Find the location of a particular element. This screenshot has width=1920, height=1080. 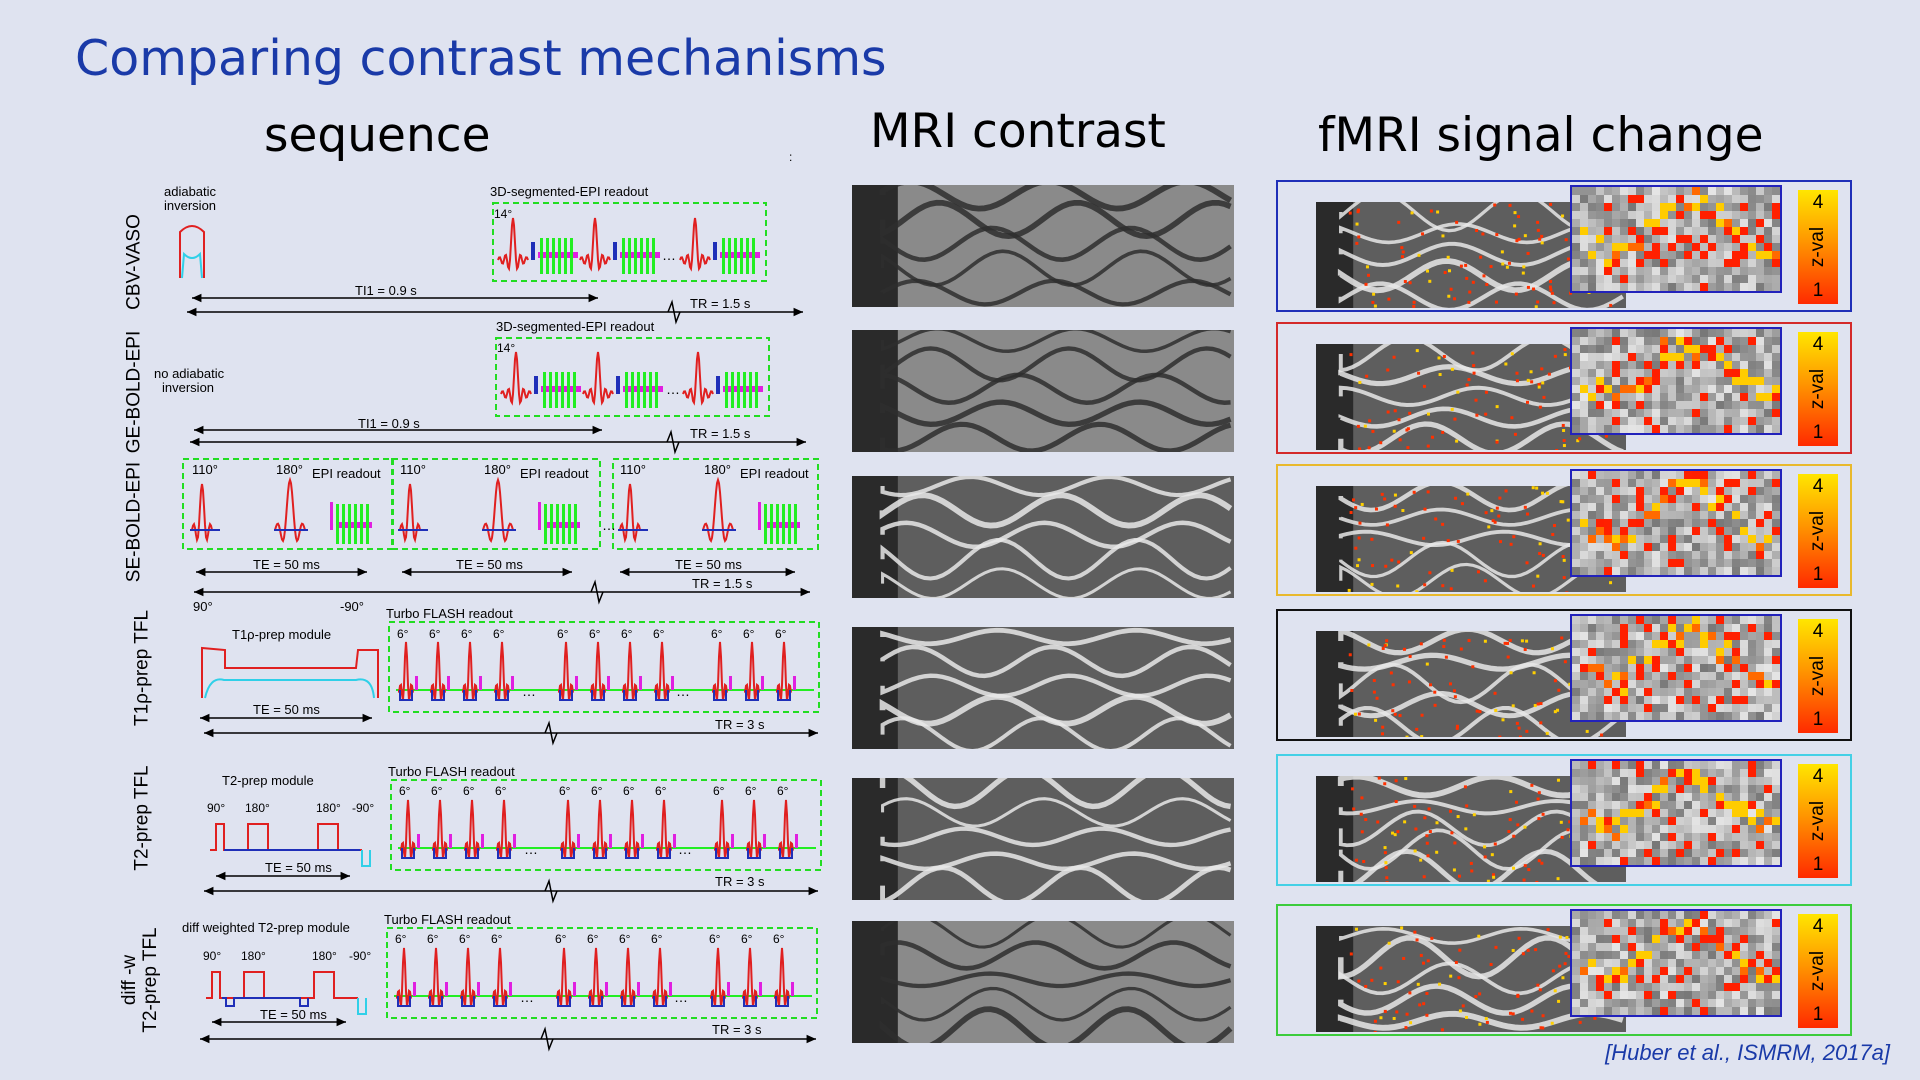

adiabatic-inversion-label: adiabatic inversion is located at coordinates (190, 198).